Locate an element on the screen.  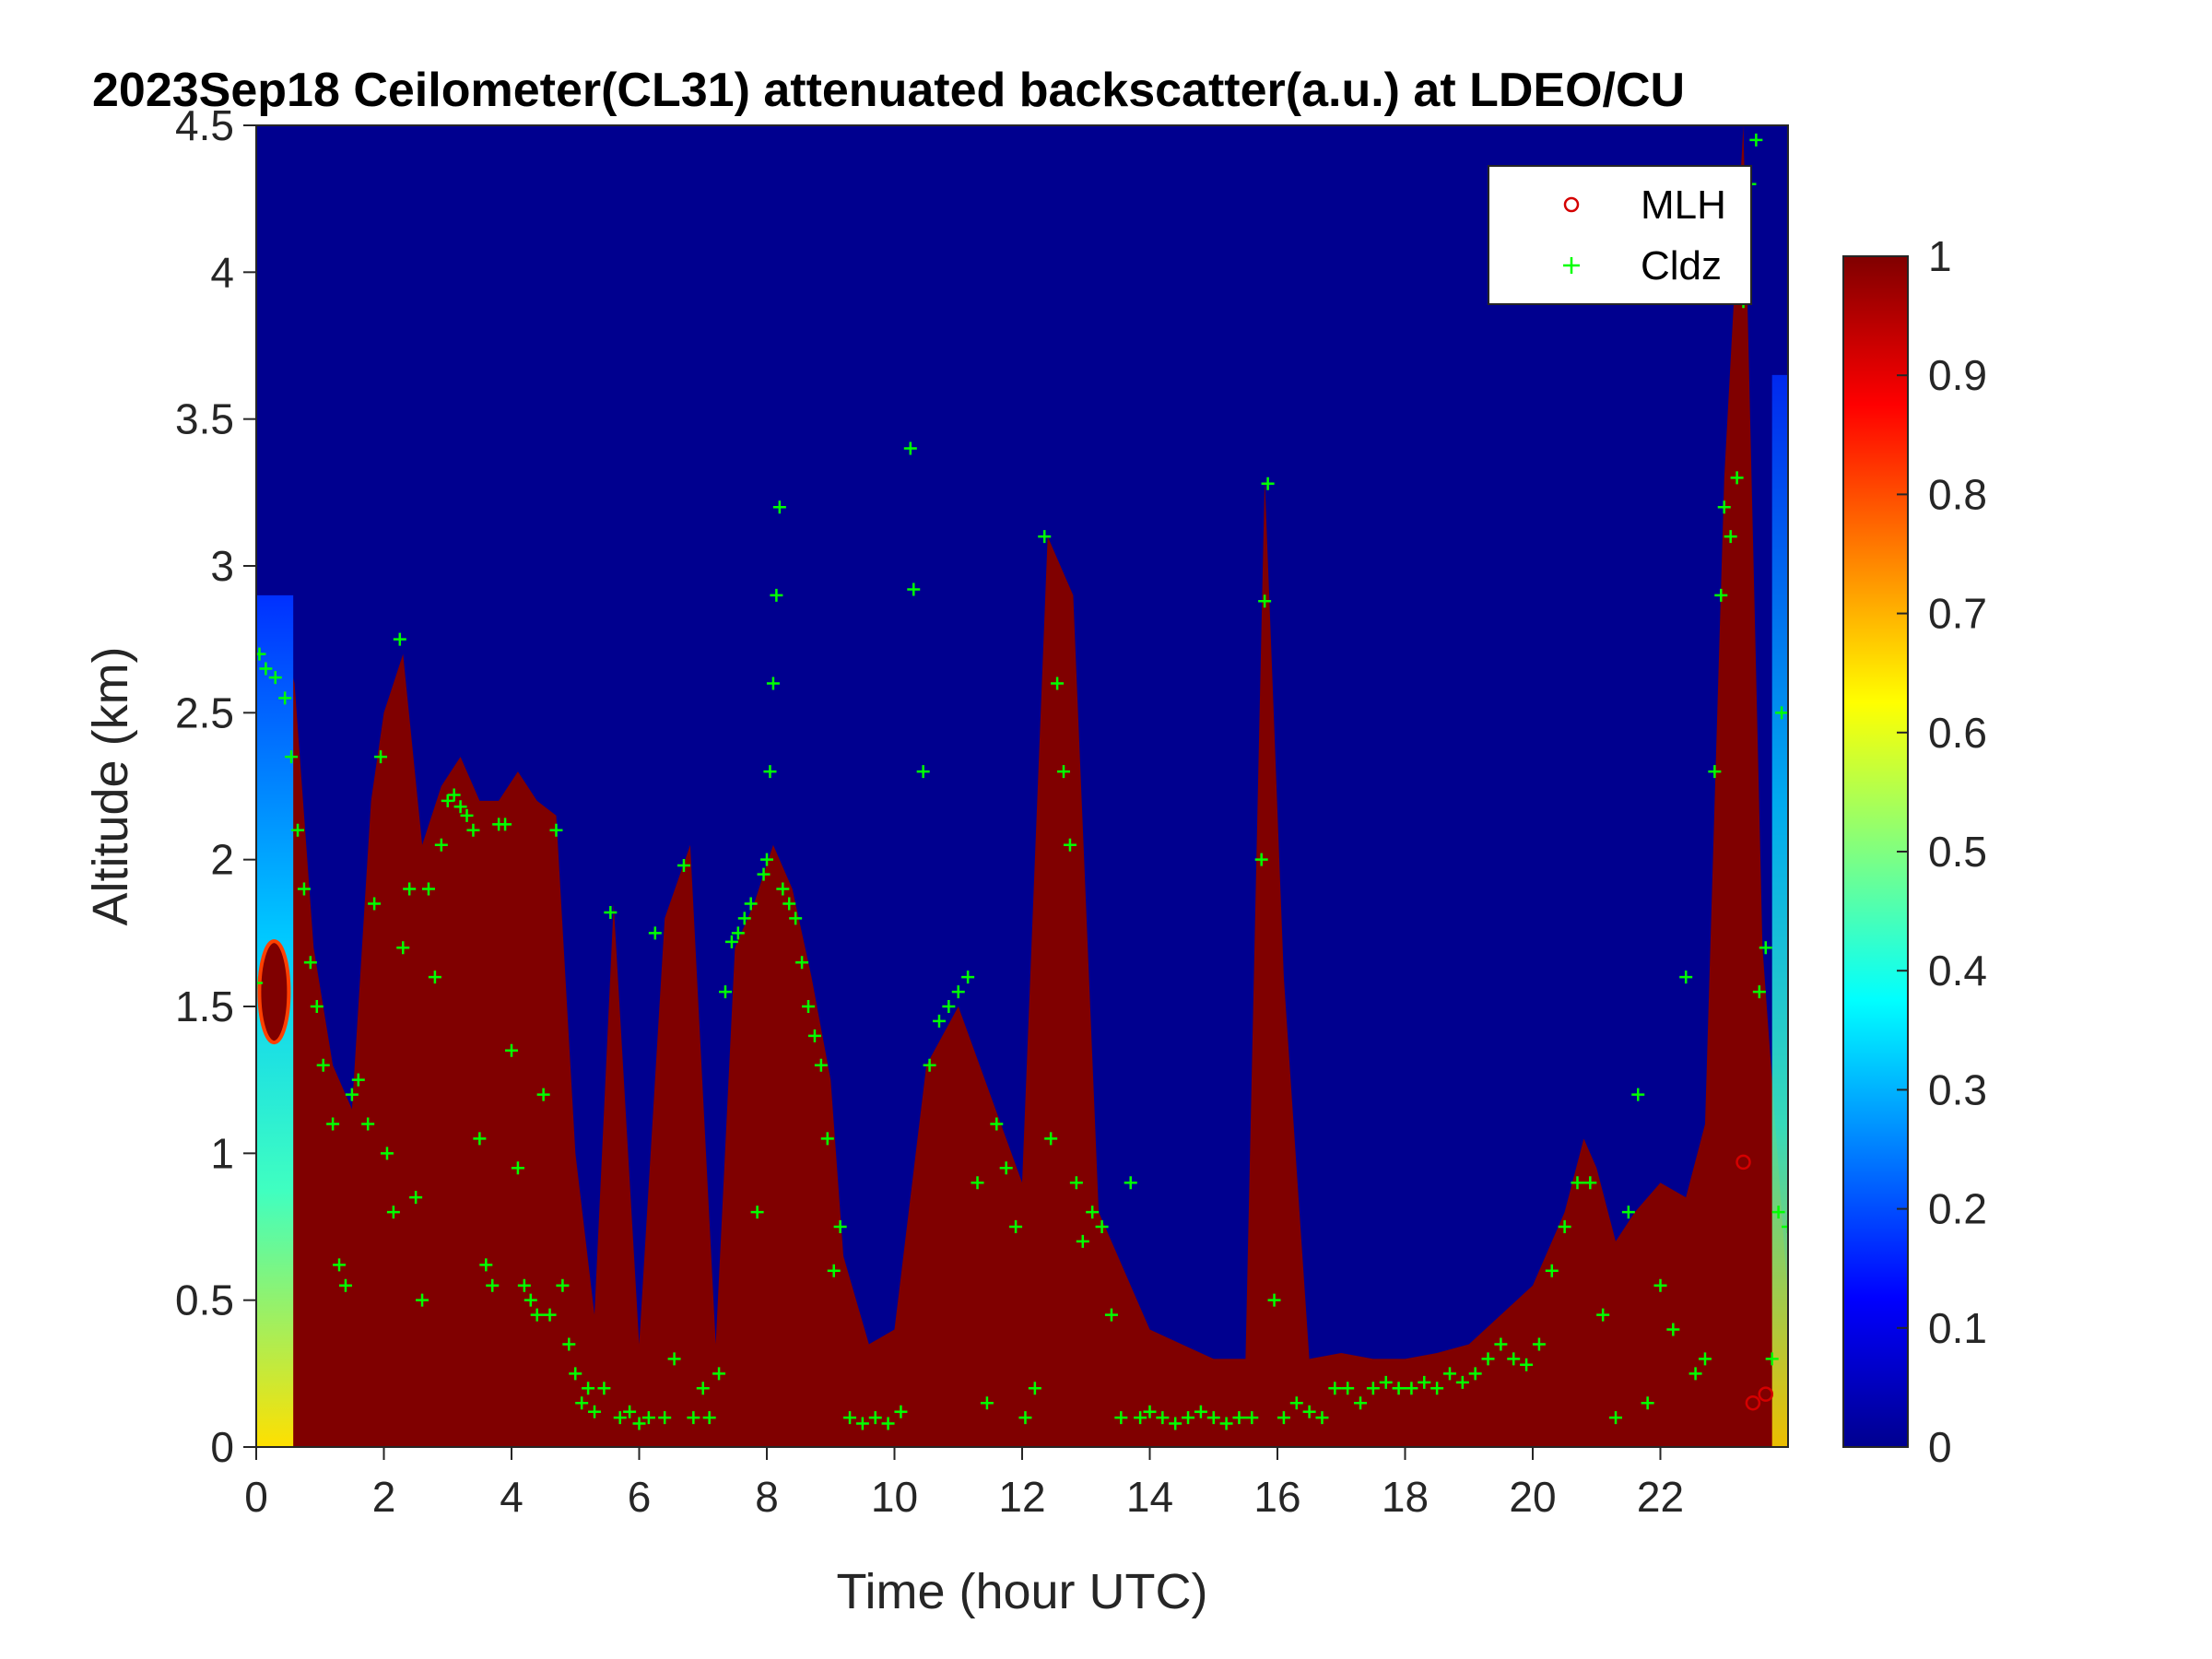
x-tick-label: 16 is located at coordinates (1276, 1497).